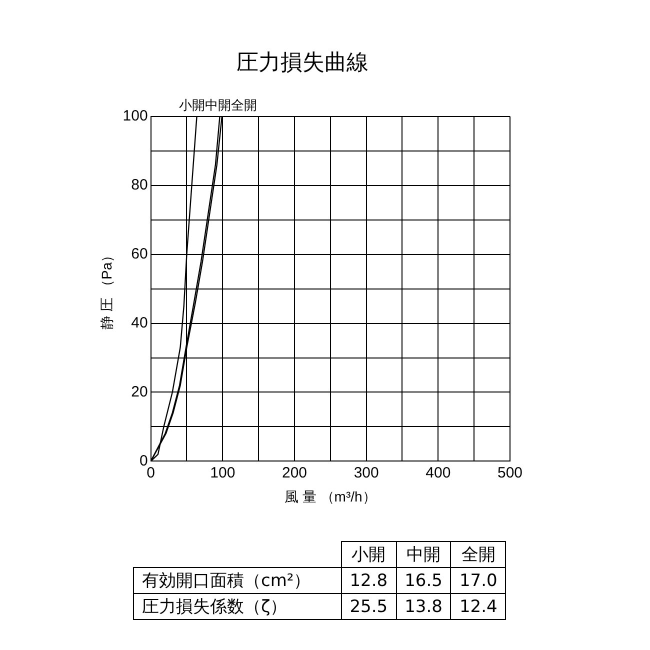 Image resolution: width=650 pixels, height=650 pixels. I want to click on x-tick-label: 400, so click(438, 473).